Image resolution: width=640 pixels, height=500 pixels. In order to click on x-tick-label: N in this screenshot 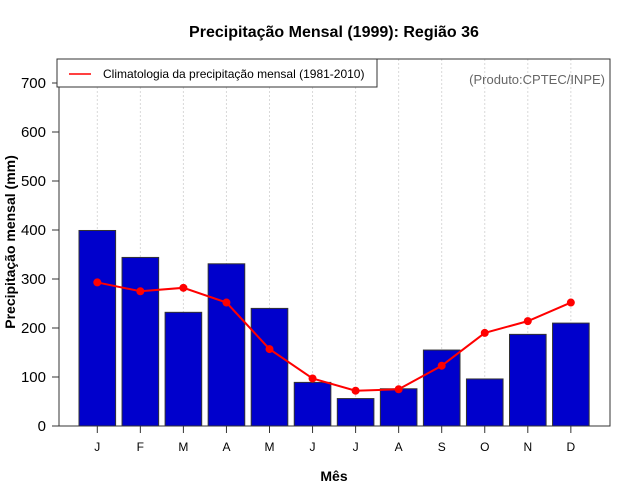, I will do `click(527, 447)`.